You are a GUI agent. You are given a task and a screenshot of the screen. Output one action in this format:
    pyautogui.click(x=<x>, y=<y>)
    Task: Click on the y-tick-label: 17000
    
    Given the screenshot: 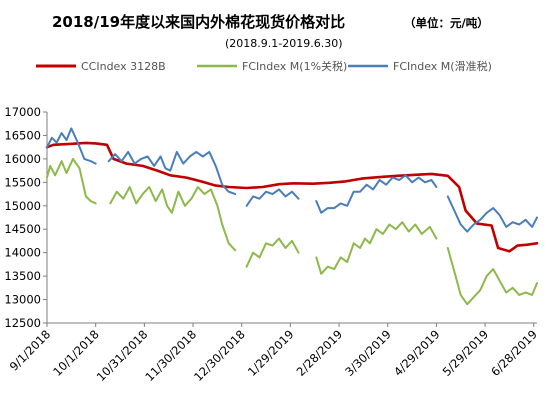 What is the action you would take?
    pyautogui.click(x=22, y=112)
    